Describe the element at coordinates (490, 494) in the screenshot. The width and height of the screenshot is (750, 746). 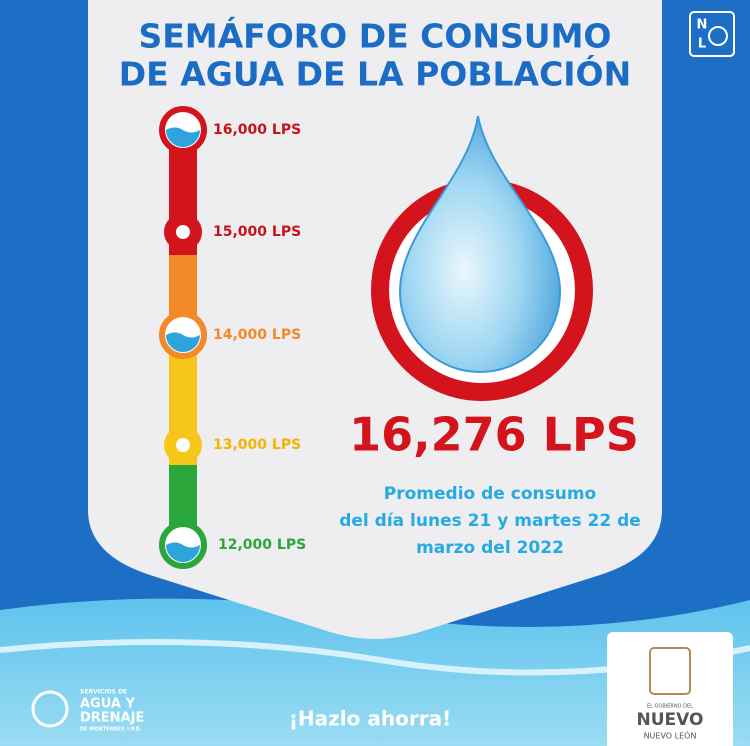
I see `description-line: Promedio de consumo` at that location.